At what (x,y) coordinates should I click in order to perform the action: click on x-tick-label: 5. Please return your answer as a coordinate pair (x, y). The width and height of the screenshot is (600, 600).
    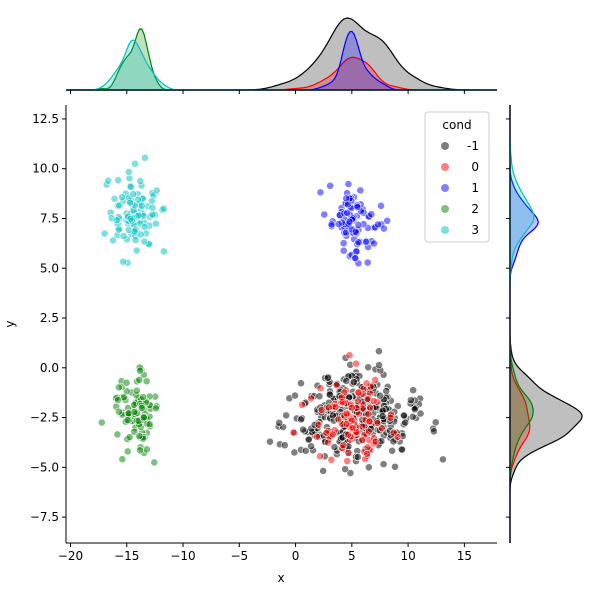
    Looking at the image, I should click on (352, 556).